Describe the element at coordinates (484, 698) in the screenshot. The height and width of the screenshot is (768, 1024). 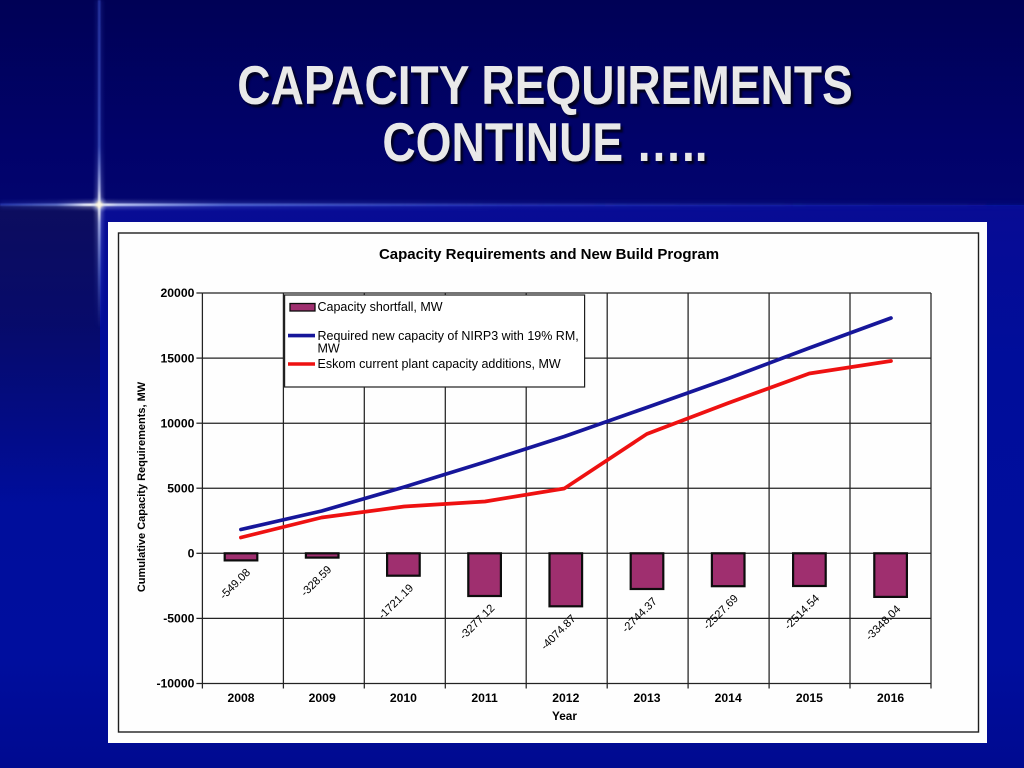
I see `svg-text: 2011` at that location.